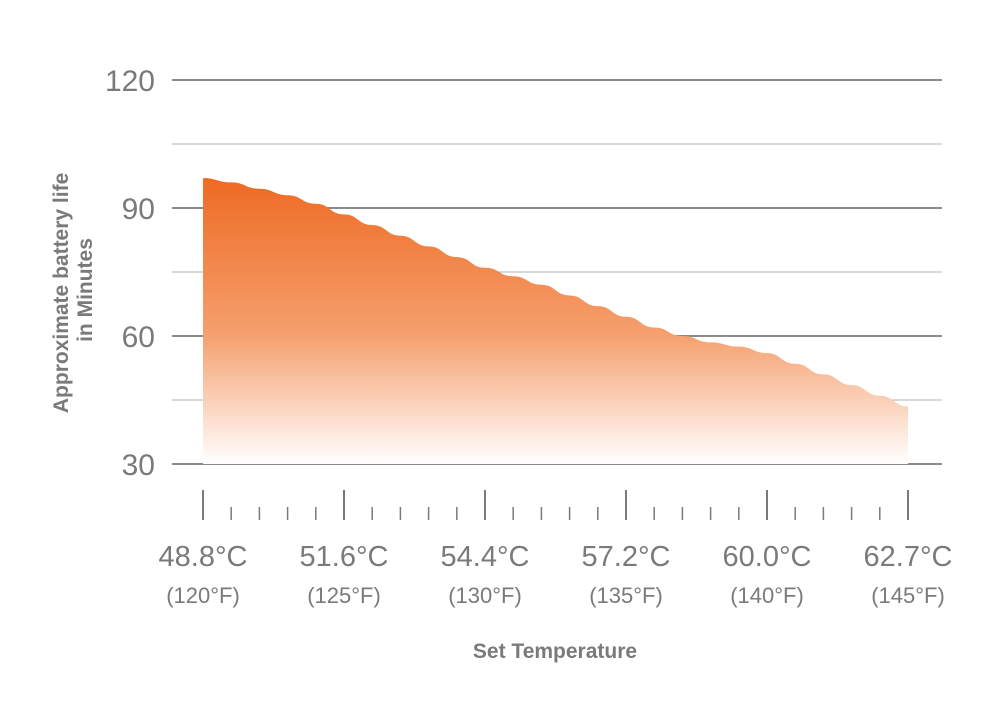 The height and width of the screenshot is (715, 1002). Describe the element at coordinates (203, 557) in the screenshot. I see `x-tick-label-celsius: 48.8°C` at that location.